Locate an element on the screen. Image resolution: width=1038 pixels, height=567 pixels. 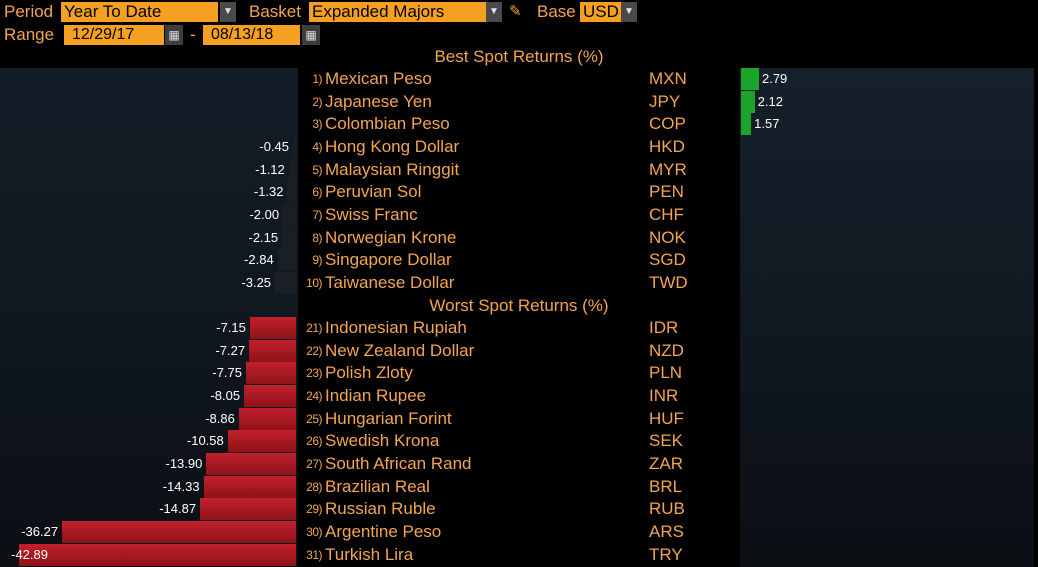
table-row: 27) South African Rand ZAR -13.90 is located at coordinates (519, 464).